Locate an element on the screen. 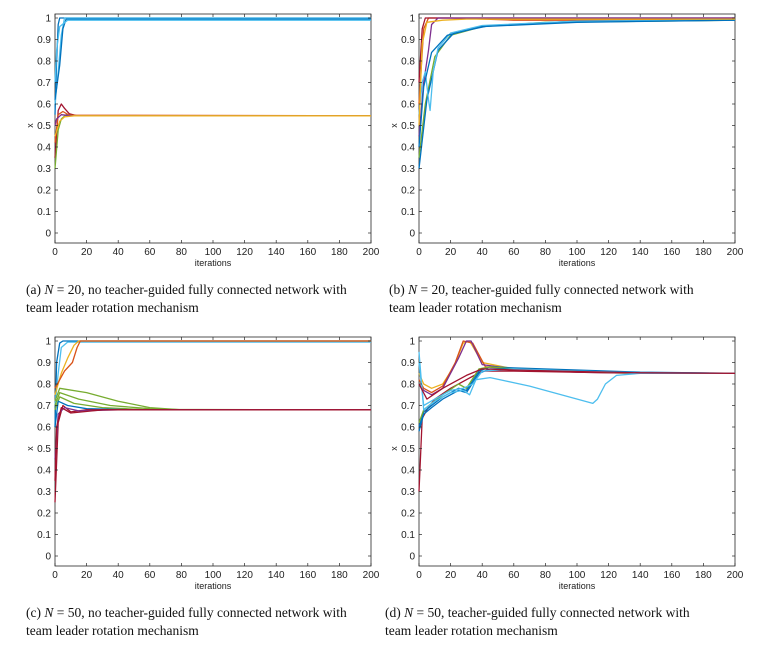  y-tick-label-b: 1 is located at coordinates (412, 19).